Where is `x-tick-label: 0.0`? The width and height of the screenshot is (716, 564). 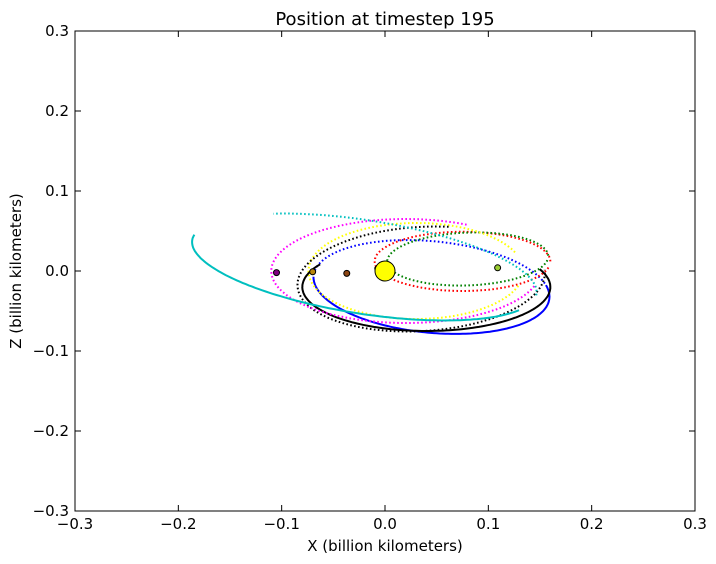
x-tick-label: 0.0 is located at coordinates (385, 524).